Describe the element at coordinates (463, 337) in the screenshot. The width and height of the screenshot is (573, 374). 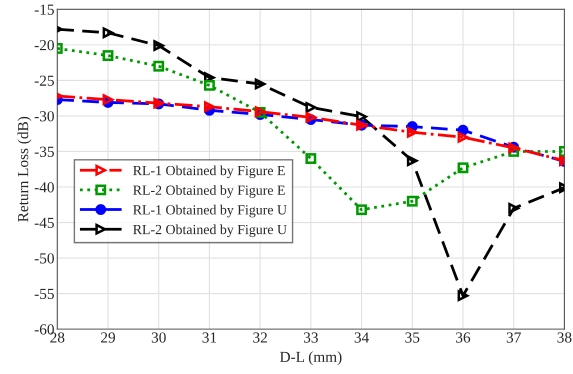
I see `x-tick-label: 36` at that location.